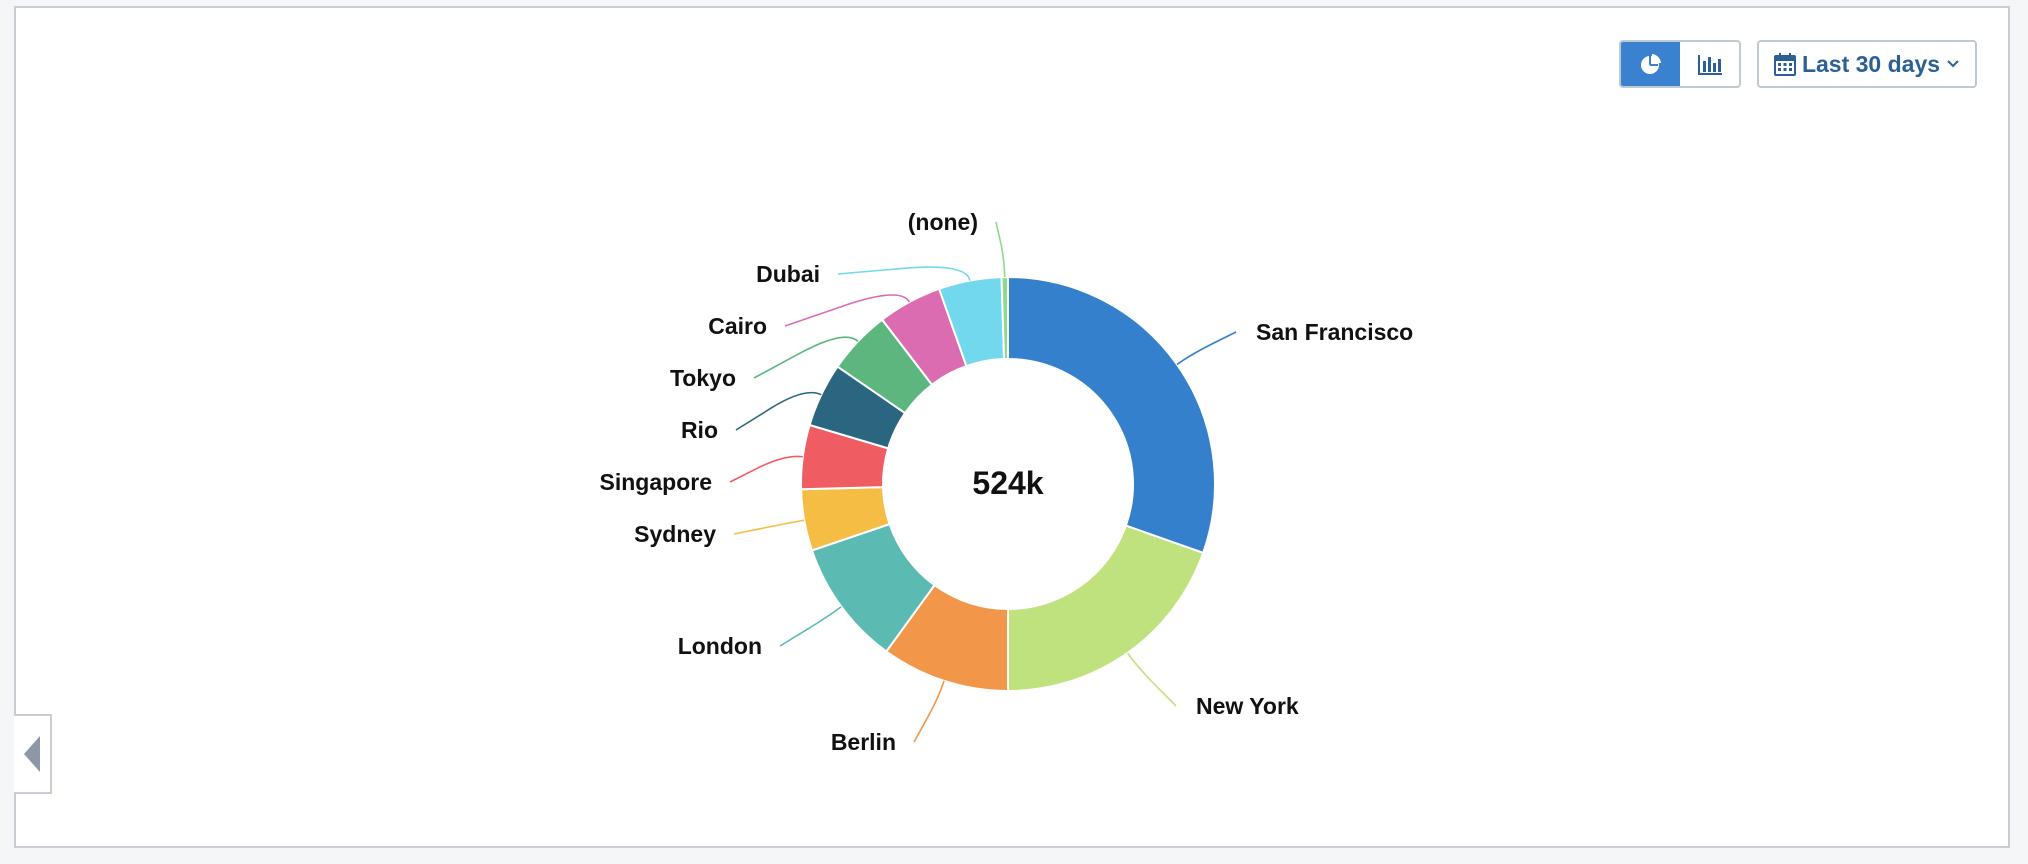 Image resolution: width=2028 pixels, height=864 pixels. Describe the element at coordinates (1111, 415) in the screenshot. I see `slice-san-francisco` at that location.